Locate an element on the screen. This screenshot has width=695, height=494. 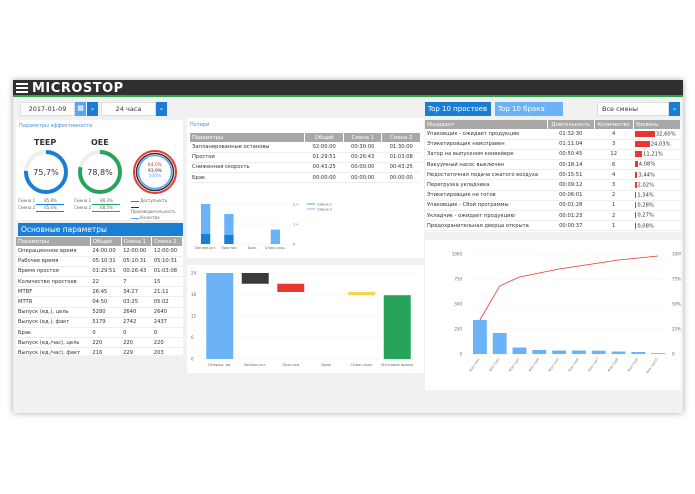
table-row: MTTR 04:50 03:25 05:02 is located at coordinates (99, 302).